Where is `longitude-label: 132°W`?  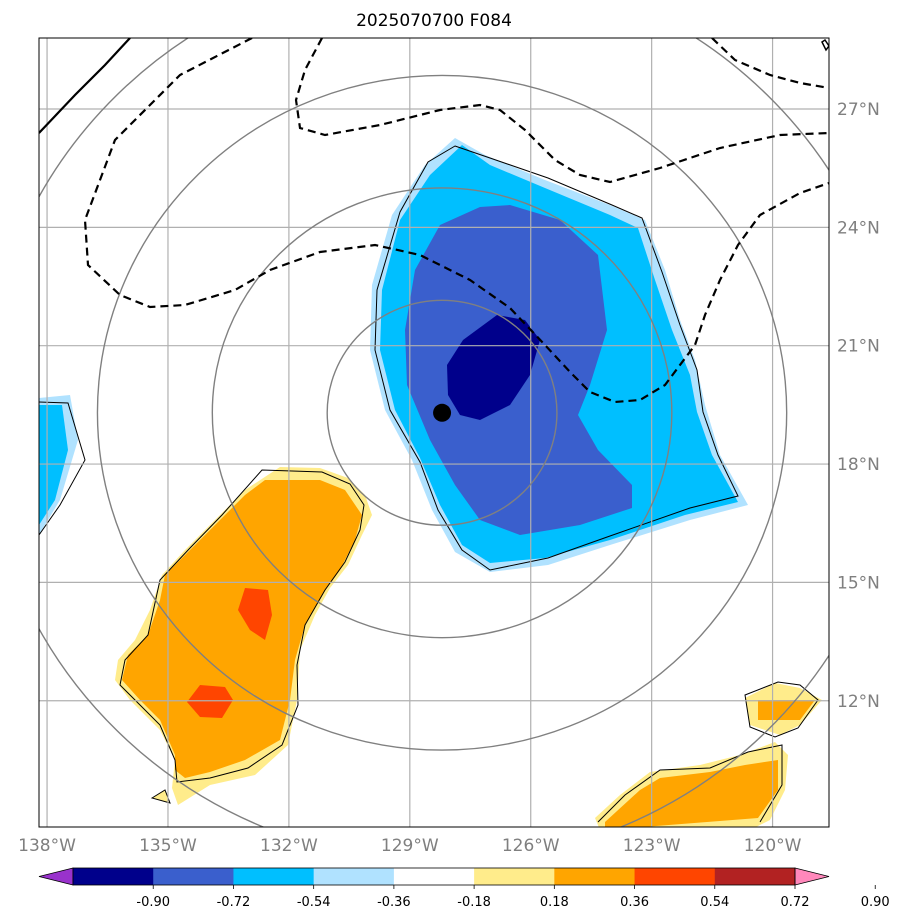 longitude-label: 132°W is located at coordinates (289, 846).